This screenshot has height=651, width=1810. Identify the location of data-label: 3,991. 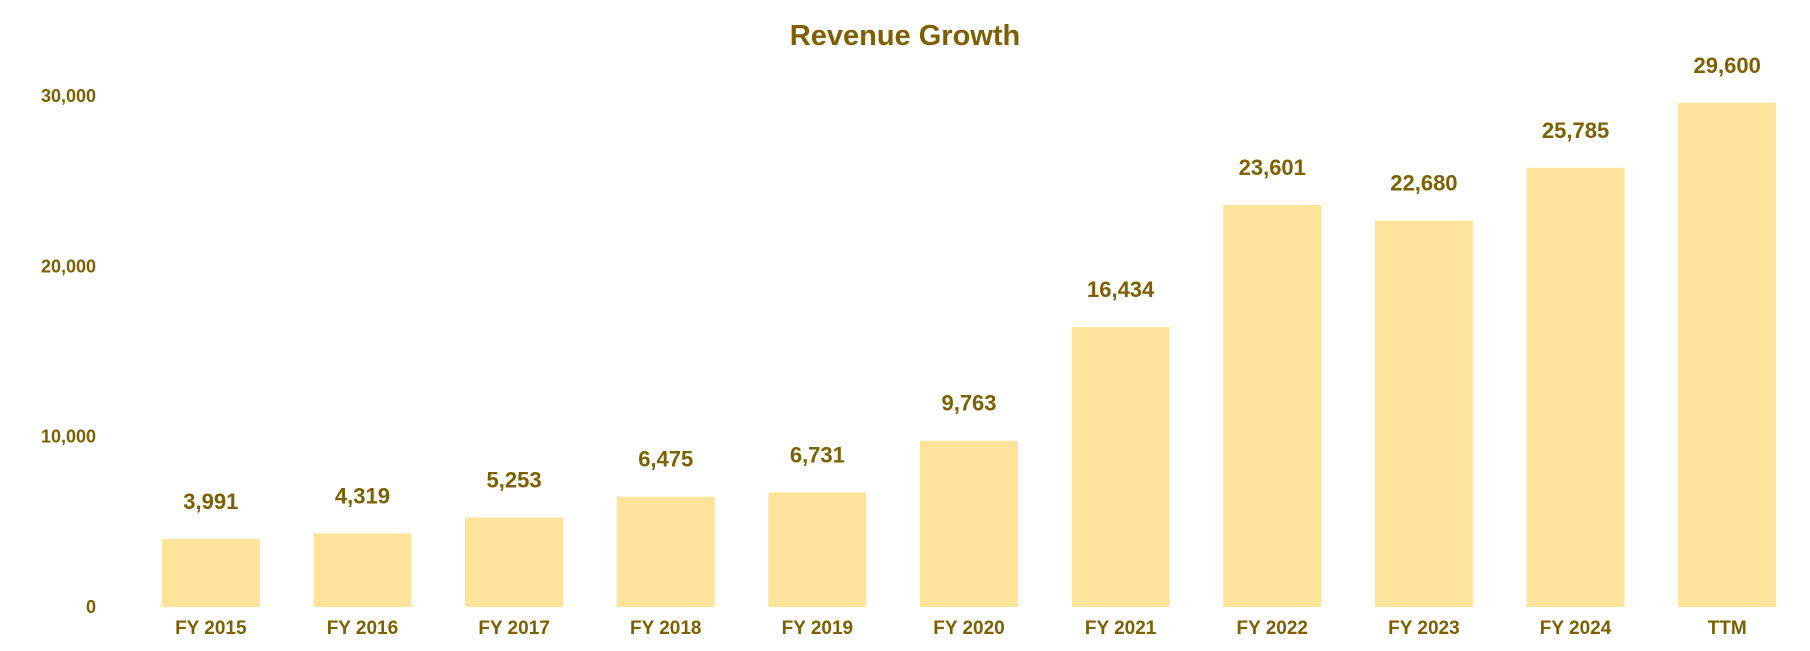
(210, 501).